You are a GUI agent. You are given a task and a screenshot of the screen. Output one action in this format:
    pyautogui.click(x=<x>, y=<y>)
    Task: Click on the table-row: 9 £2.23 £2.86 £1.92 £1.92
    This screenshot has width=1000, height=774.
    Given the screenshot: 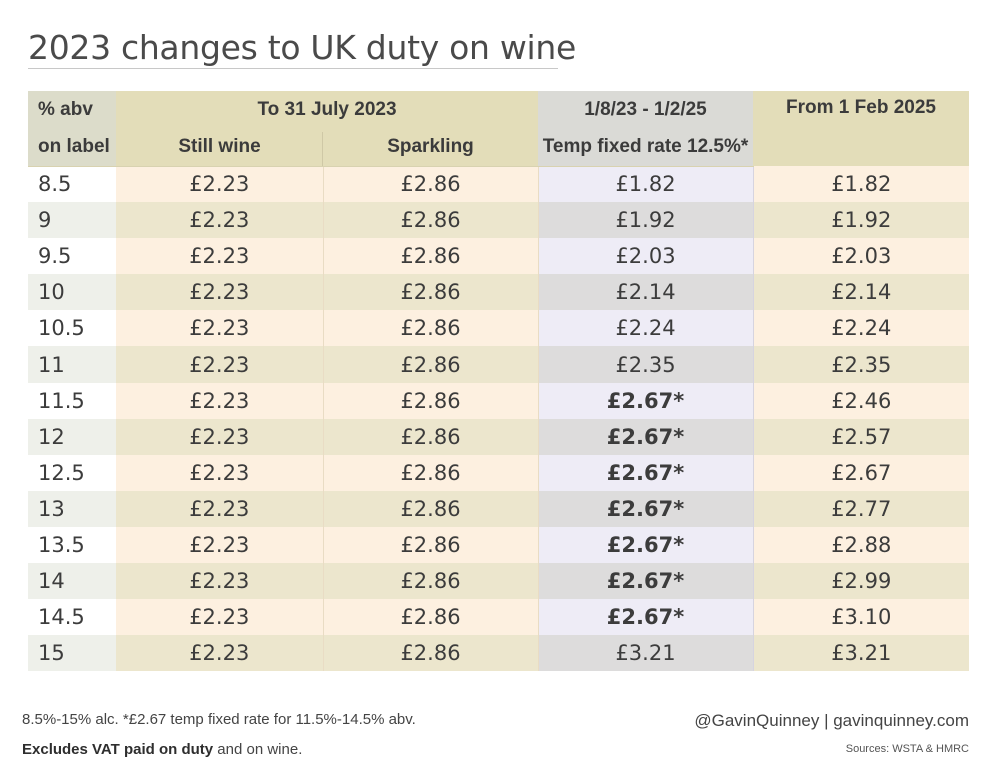 What is the action you would take?
    pyautogui.click(x=498, y=220)
    